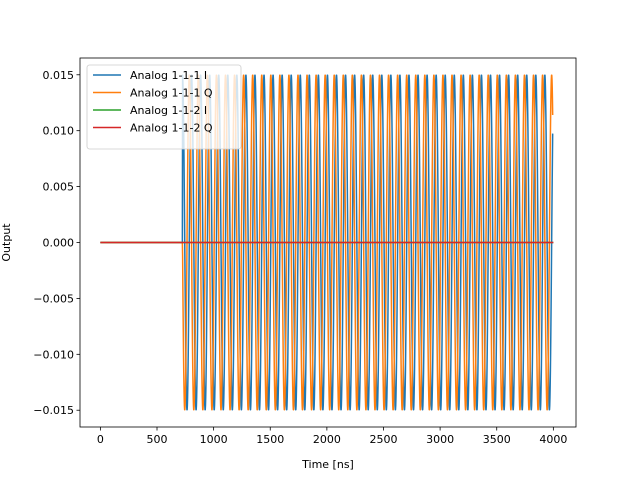  What do you see at coordinates (59, 187) in the screenshot?
I see `y-tick-label: 0.005` at bounding box center [59, 187].